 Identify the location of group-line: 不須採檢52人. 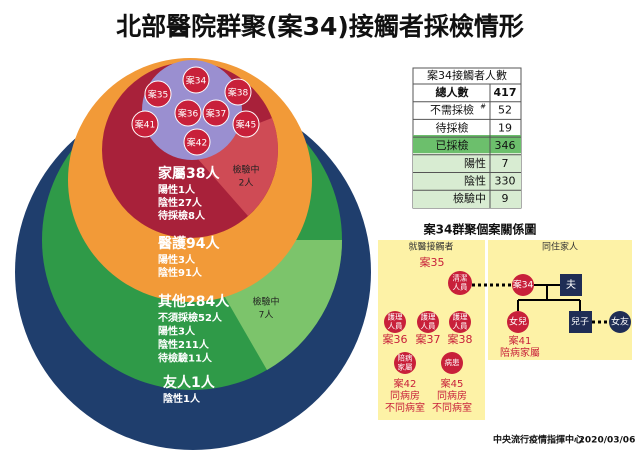
(190, 317).